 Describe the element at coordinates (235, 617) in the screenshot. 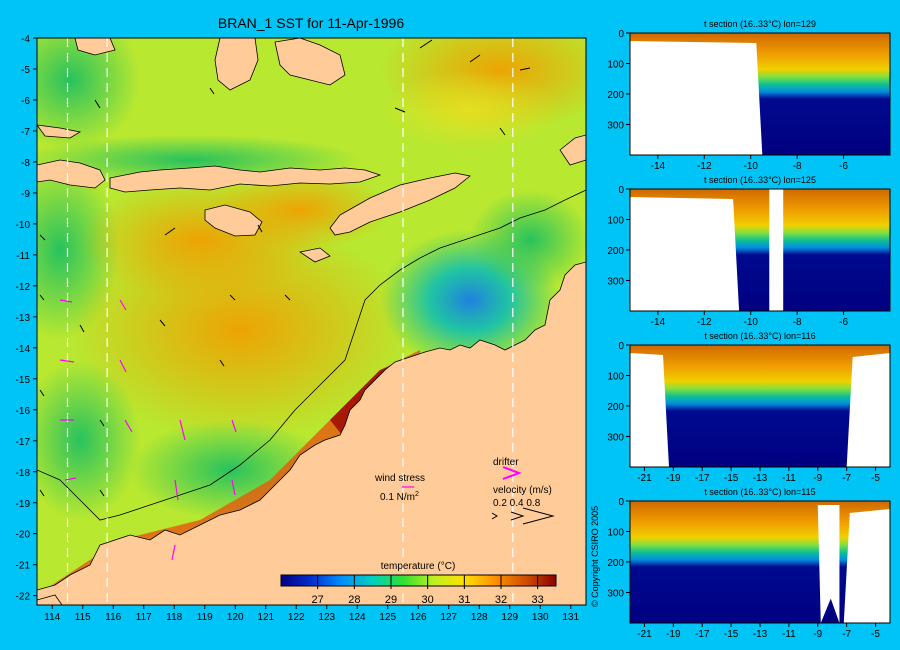

I see `map-x-tick-label: 120` at that location.